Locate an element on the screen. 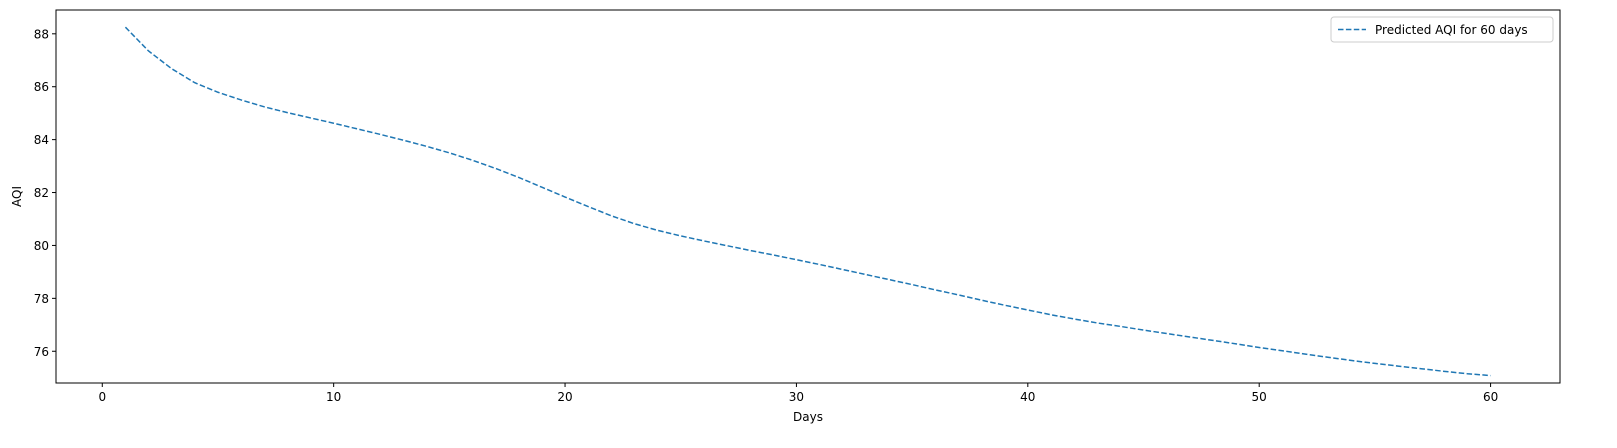 Image resolution: width=1617 pixels, height=448 pixels. x-tick-label: 0 is located at coordinates (102, 397).